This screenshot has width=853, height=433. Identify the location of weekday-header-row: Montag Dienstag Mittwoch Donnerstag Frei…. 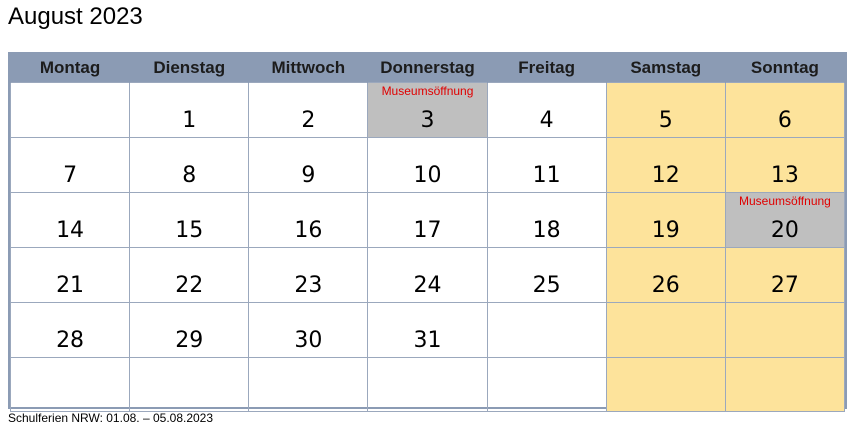
(427, 68).